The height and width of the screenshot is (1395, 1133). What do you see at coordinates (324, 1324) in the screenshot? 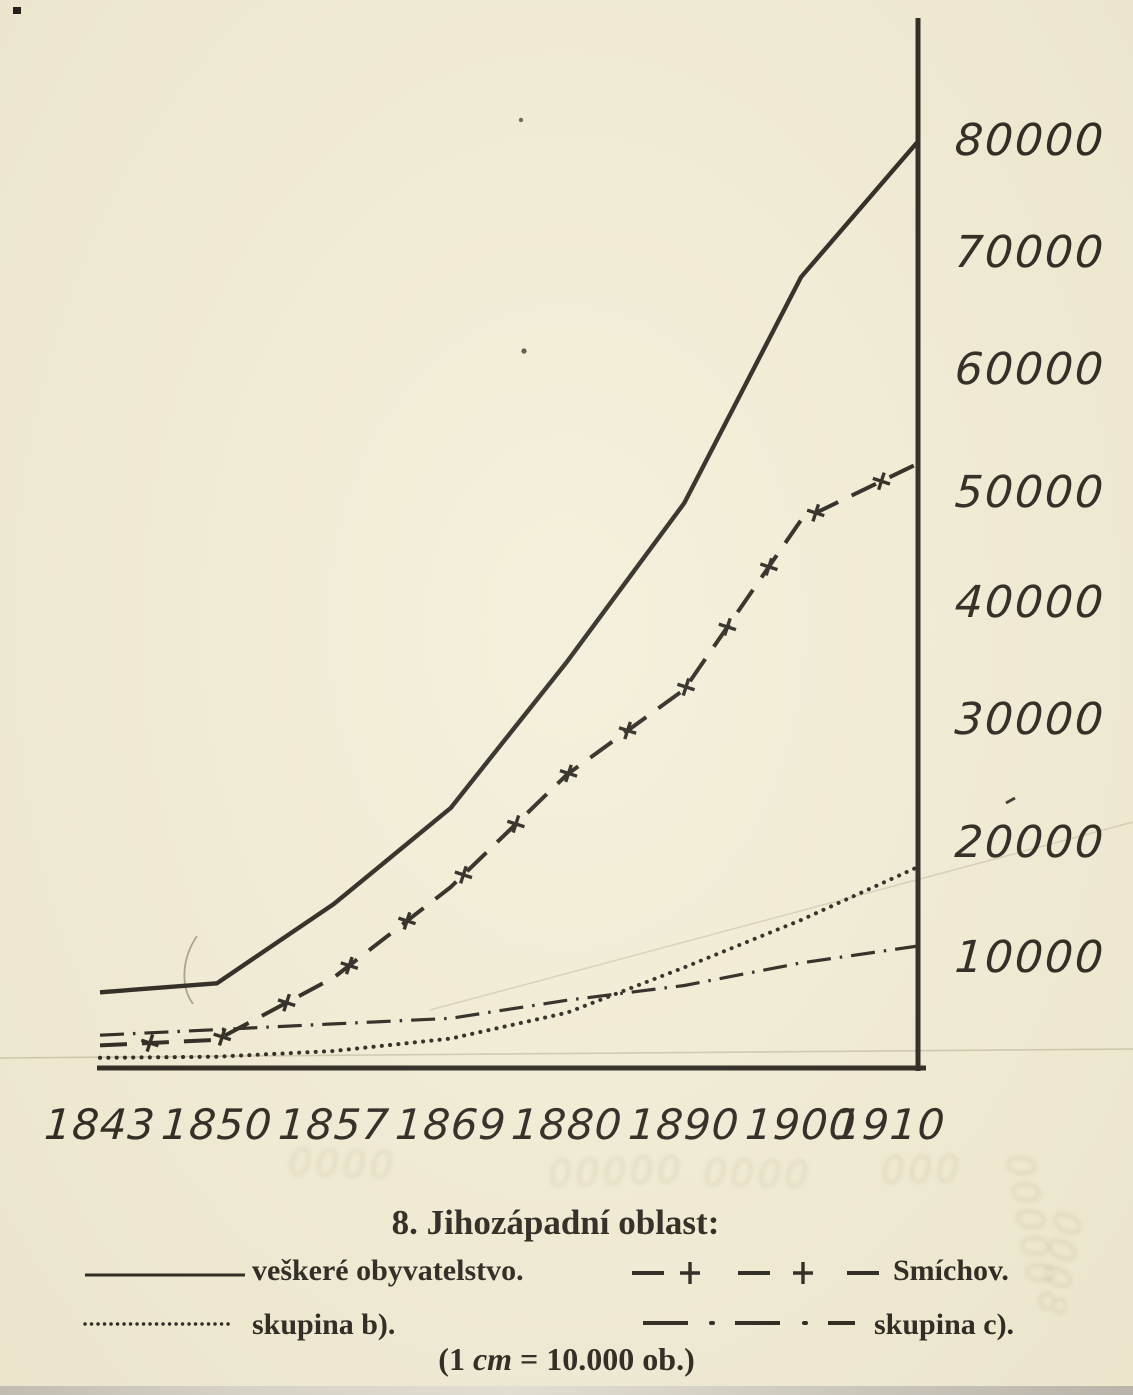
I see `legend-label-skupina-b: skupina b).` at bounding box center [324, 1324].